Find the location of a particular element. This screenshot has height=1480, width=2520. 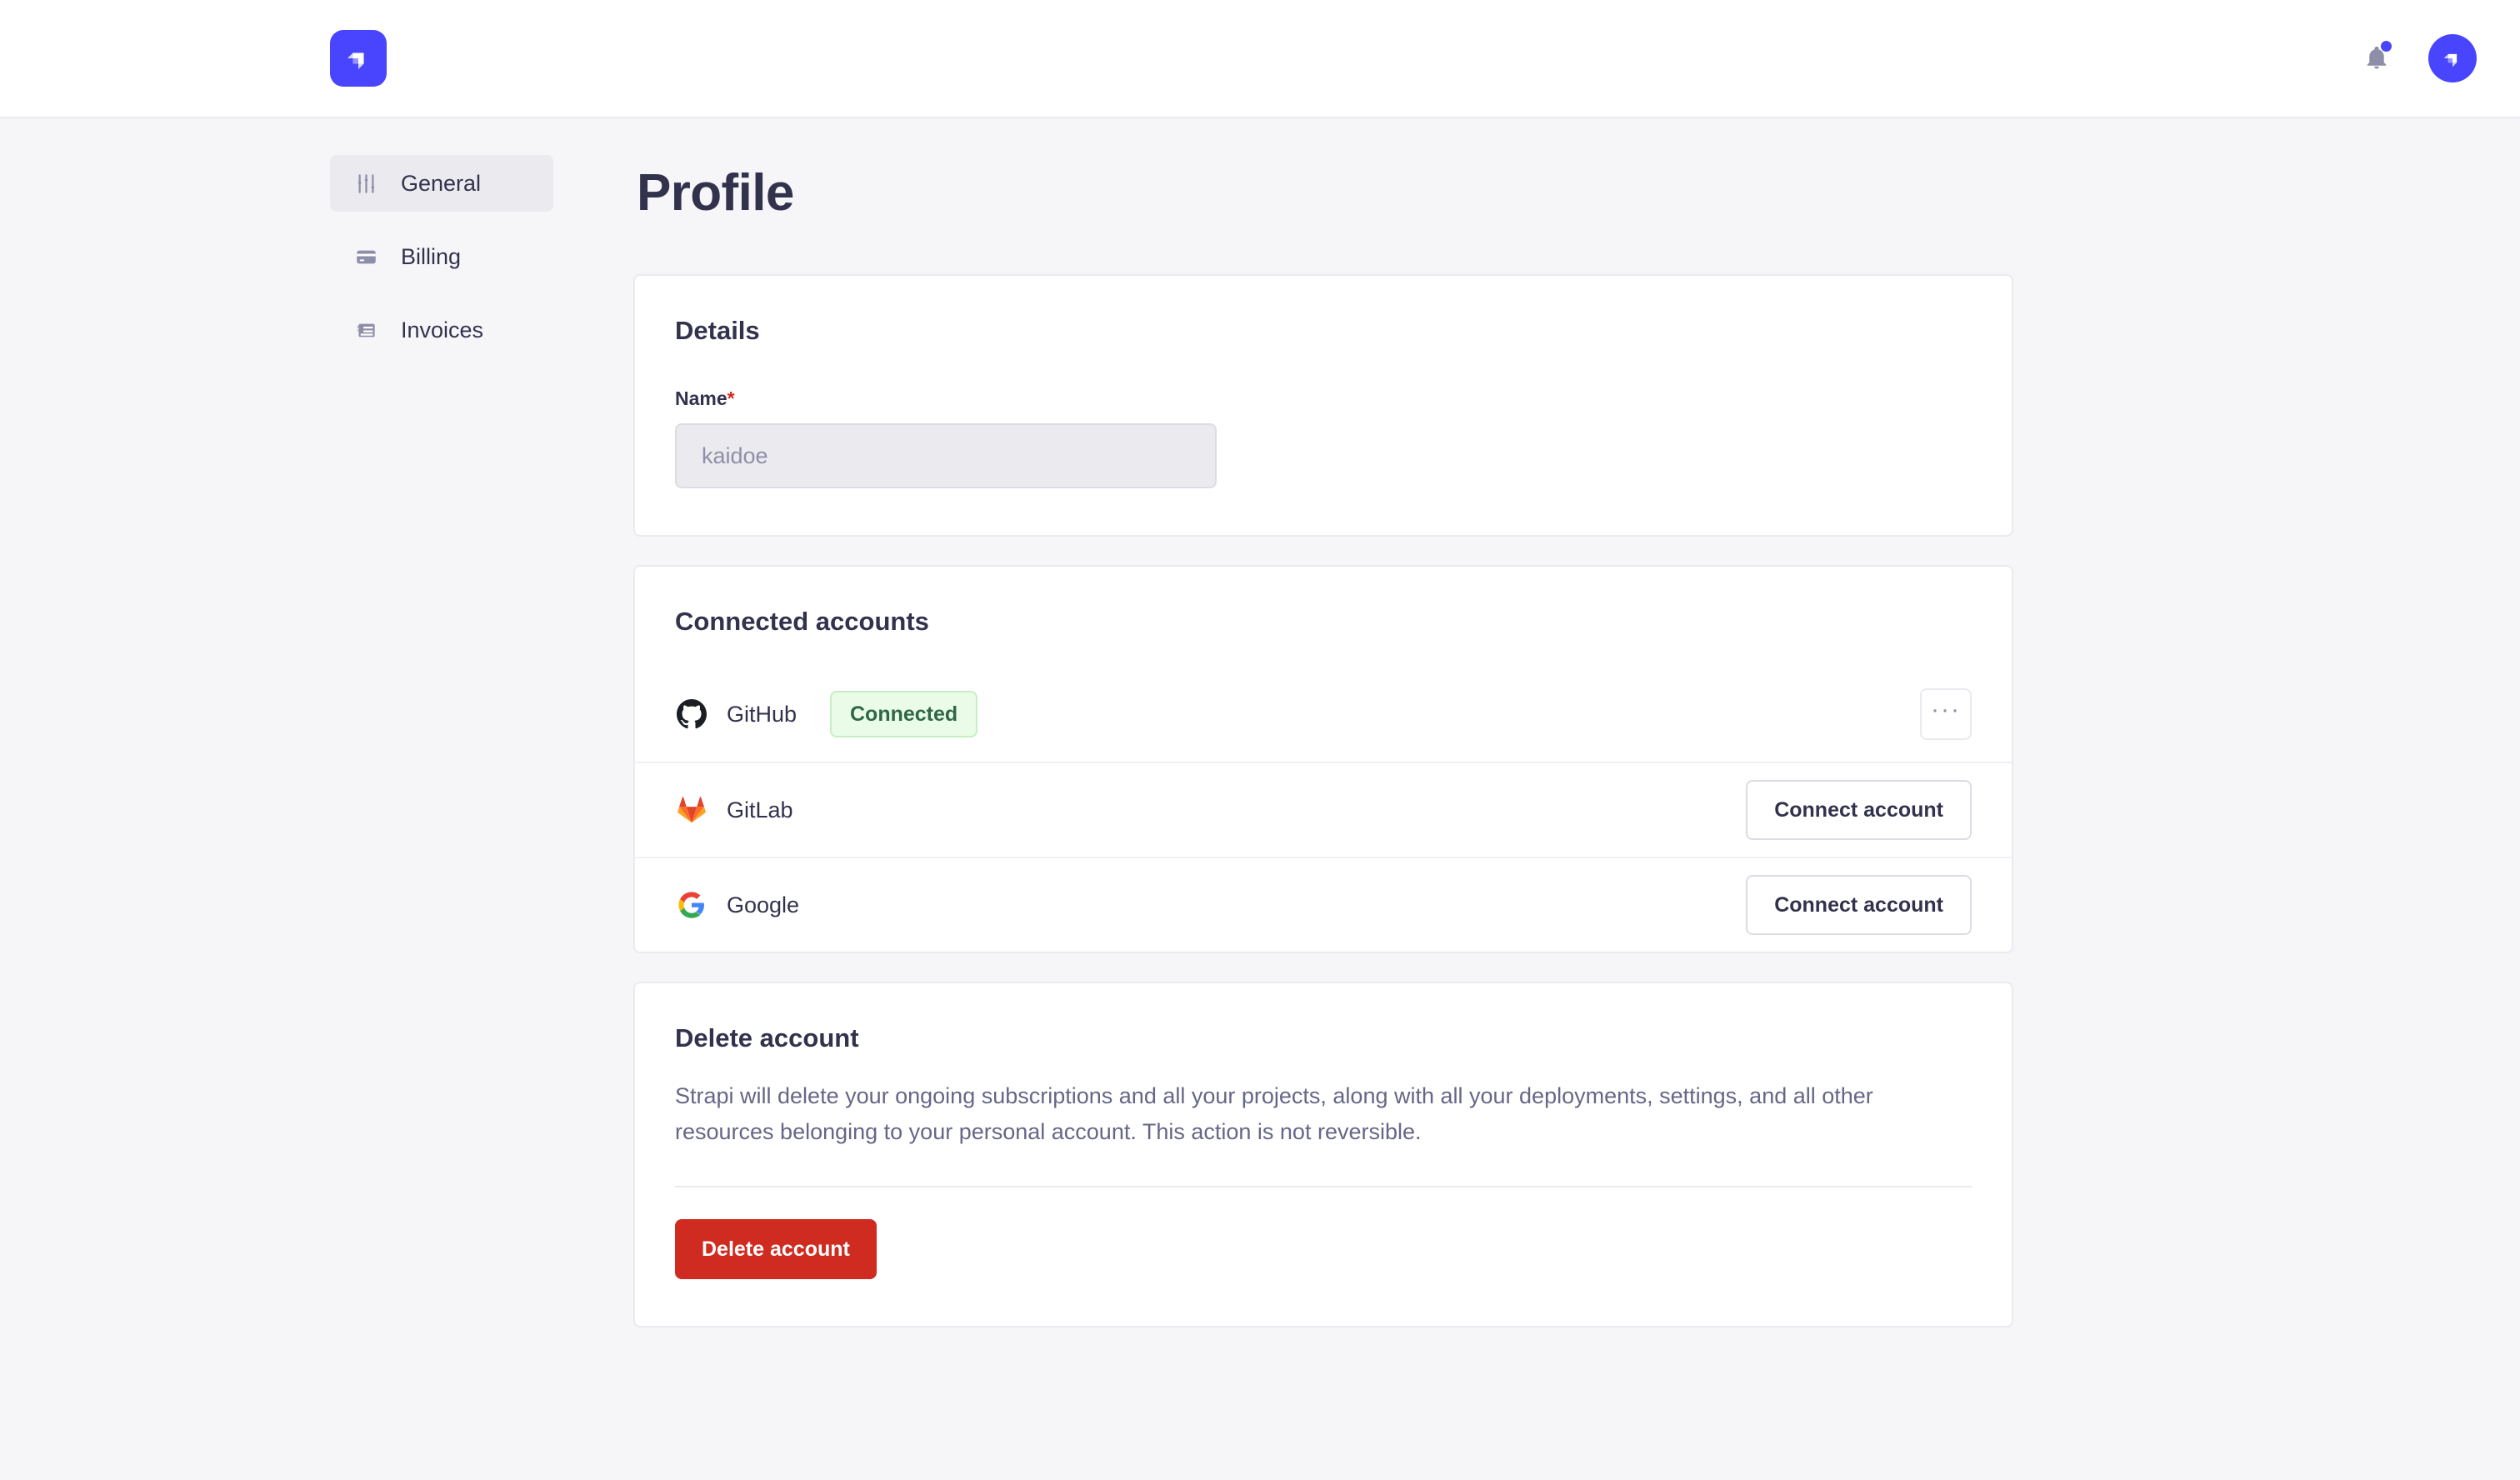

notification-dot is located at coordinates (2386, 46).